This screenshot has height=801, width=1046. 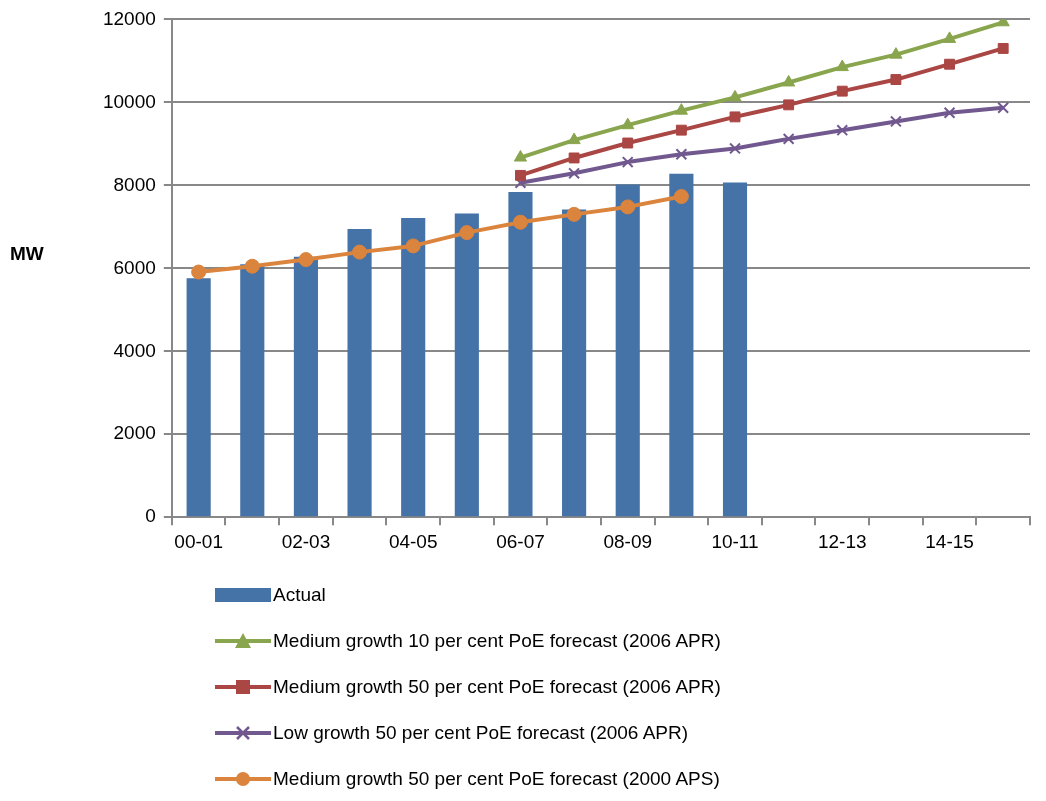 What do you see at coordinates (496, 779) in the screenshot?
I see `legend-label: Medium growth 50 per cent PoE forecast (2000 APS)` at bounding box center [496, 779].